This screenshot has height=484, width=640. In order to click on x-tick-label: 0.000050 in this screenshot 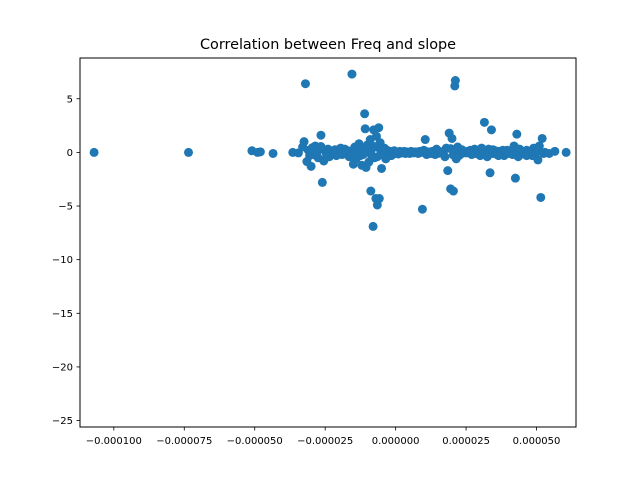, I will do `click(537, 441)`.